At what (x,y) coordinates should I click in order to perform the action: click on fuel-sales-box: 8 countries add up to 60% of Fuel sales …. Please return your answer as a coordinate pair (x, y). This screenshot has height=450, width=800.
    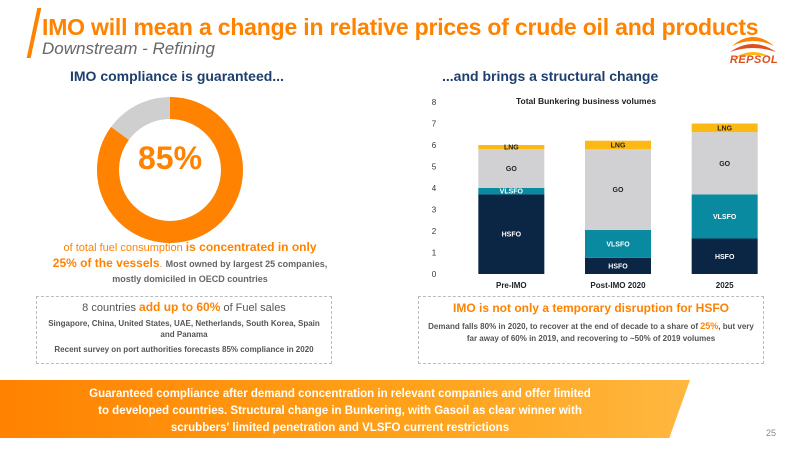
    Looking at the image, I should click on (184, 330).